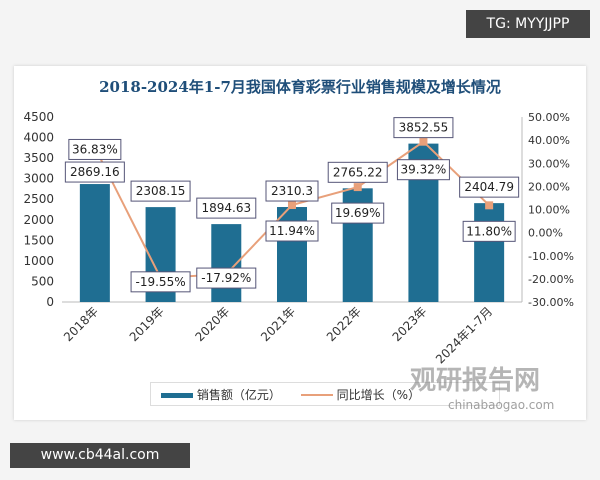  What do you see at coordinates (42, 281) in the screenshot?
I see `y-left-tick: 500` at bounding box center [42, 281].